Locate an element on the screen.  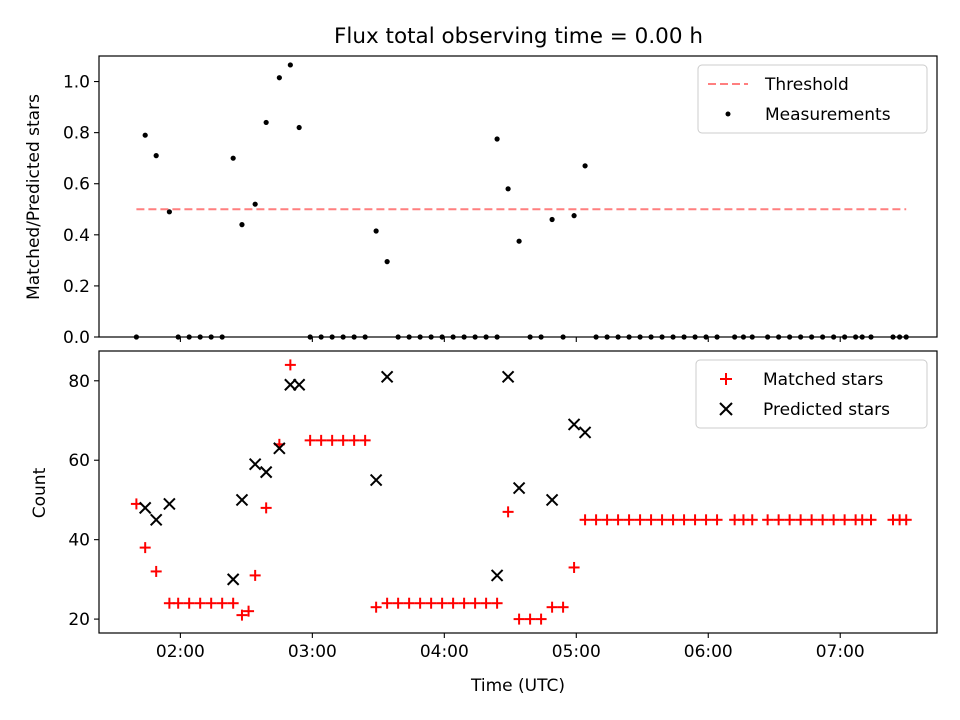
measurements-legend-label: Measurements is located at coordinates (828, 115).